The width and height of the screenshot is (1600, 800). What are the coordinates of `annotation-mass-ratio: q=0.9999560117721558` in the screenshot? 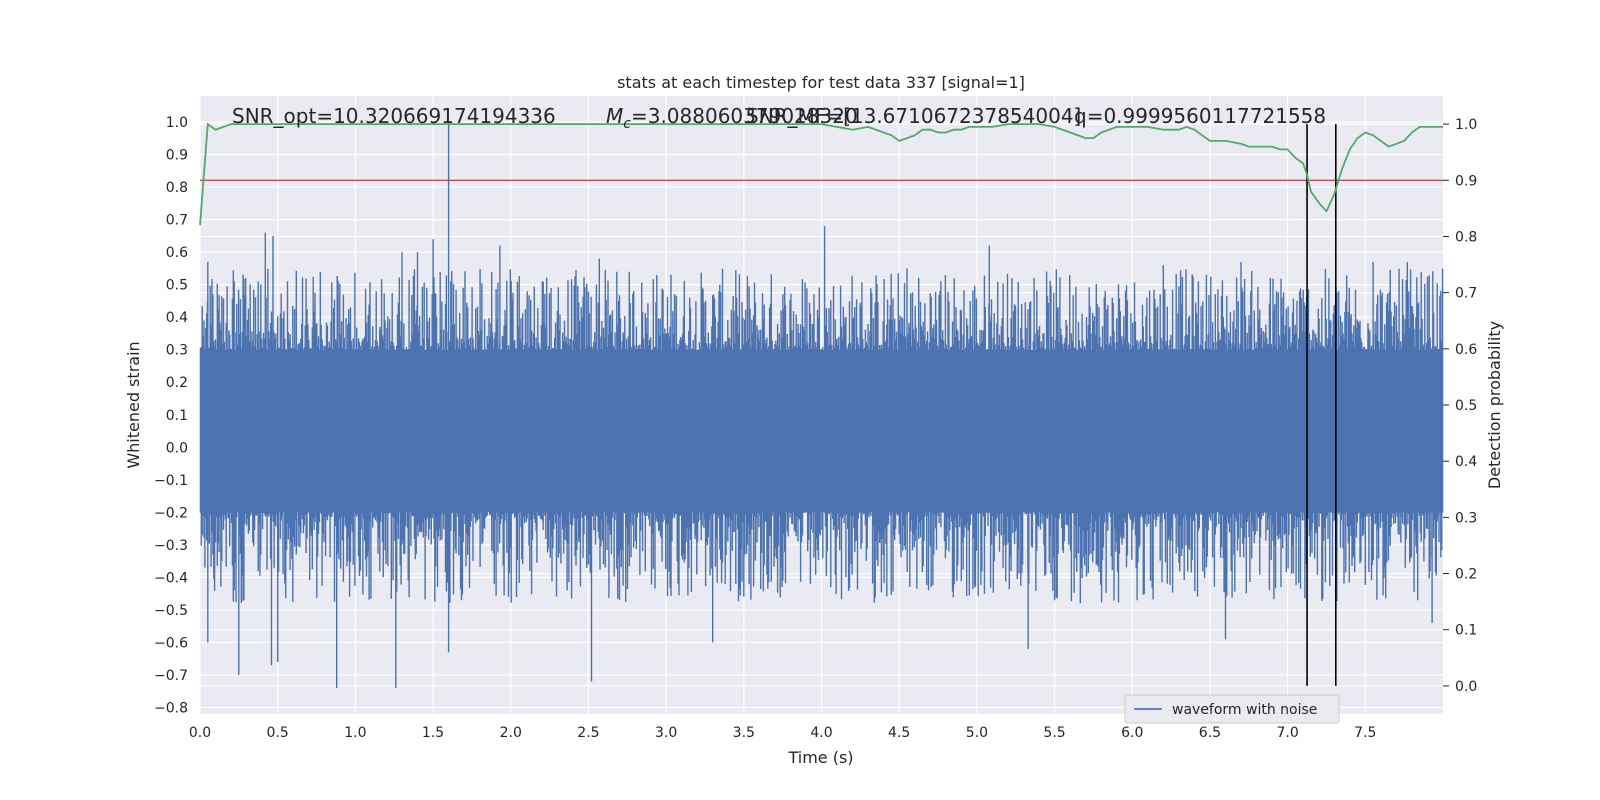 It's located at (1200, 116).